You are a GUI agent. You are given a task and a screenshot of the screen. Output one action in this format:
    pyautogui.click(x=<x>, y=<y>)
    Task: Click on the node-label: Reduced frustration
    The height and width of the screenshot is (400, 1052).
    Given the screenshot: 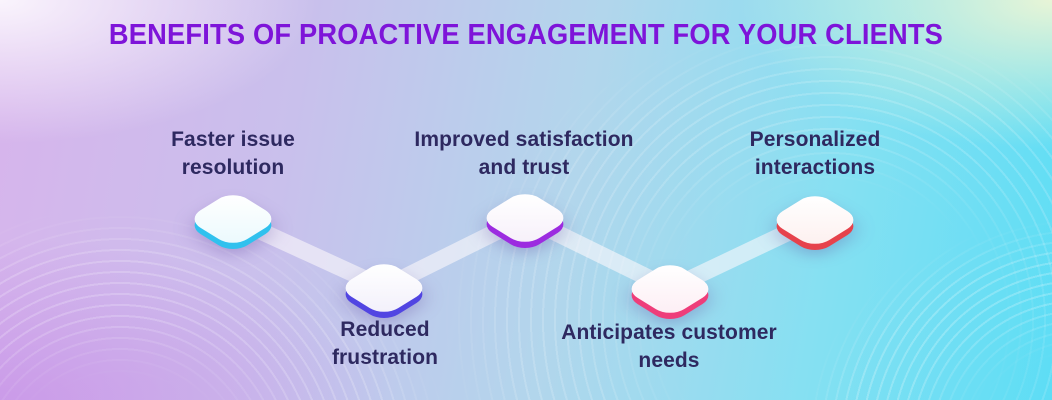 What is the action you would take?
    pyautogui.click(x=385, y=343)
    